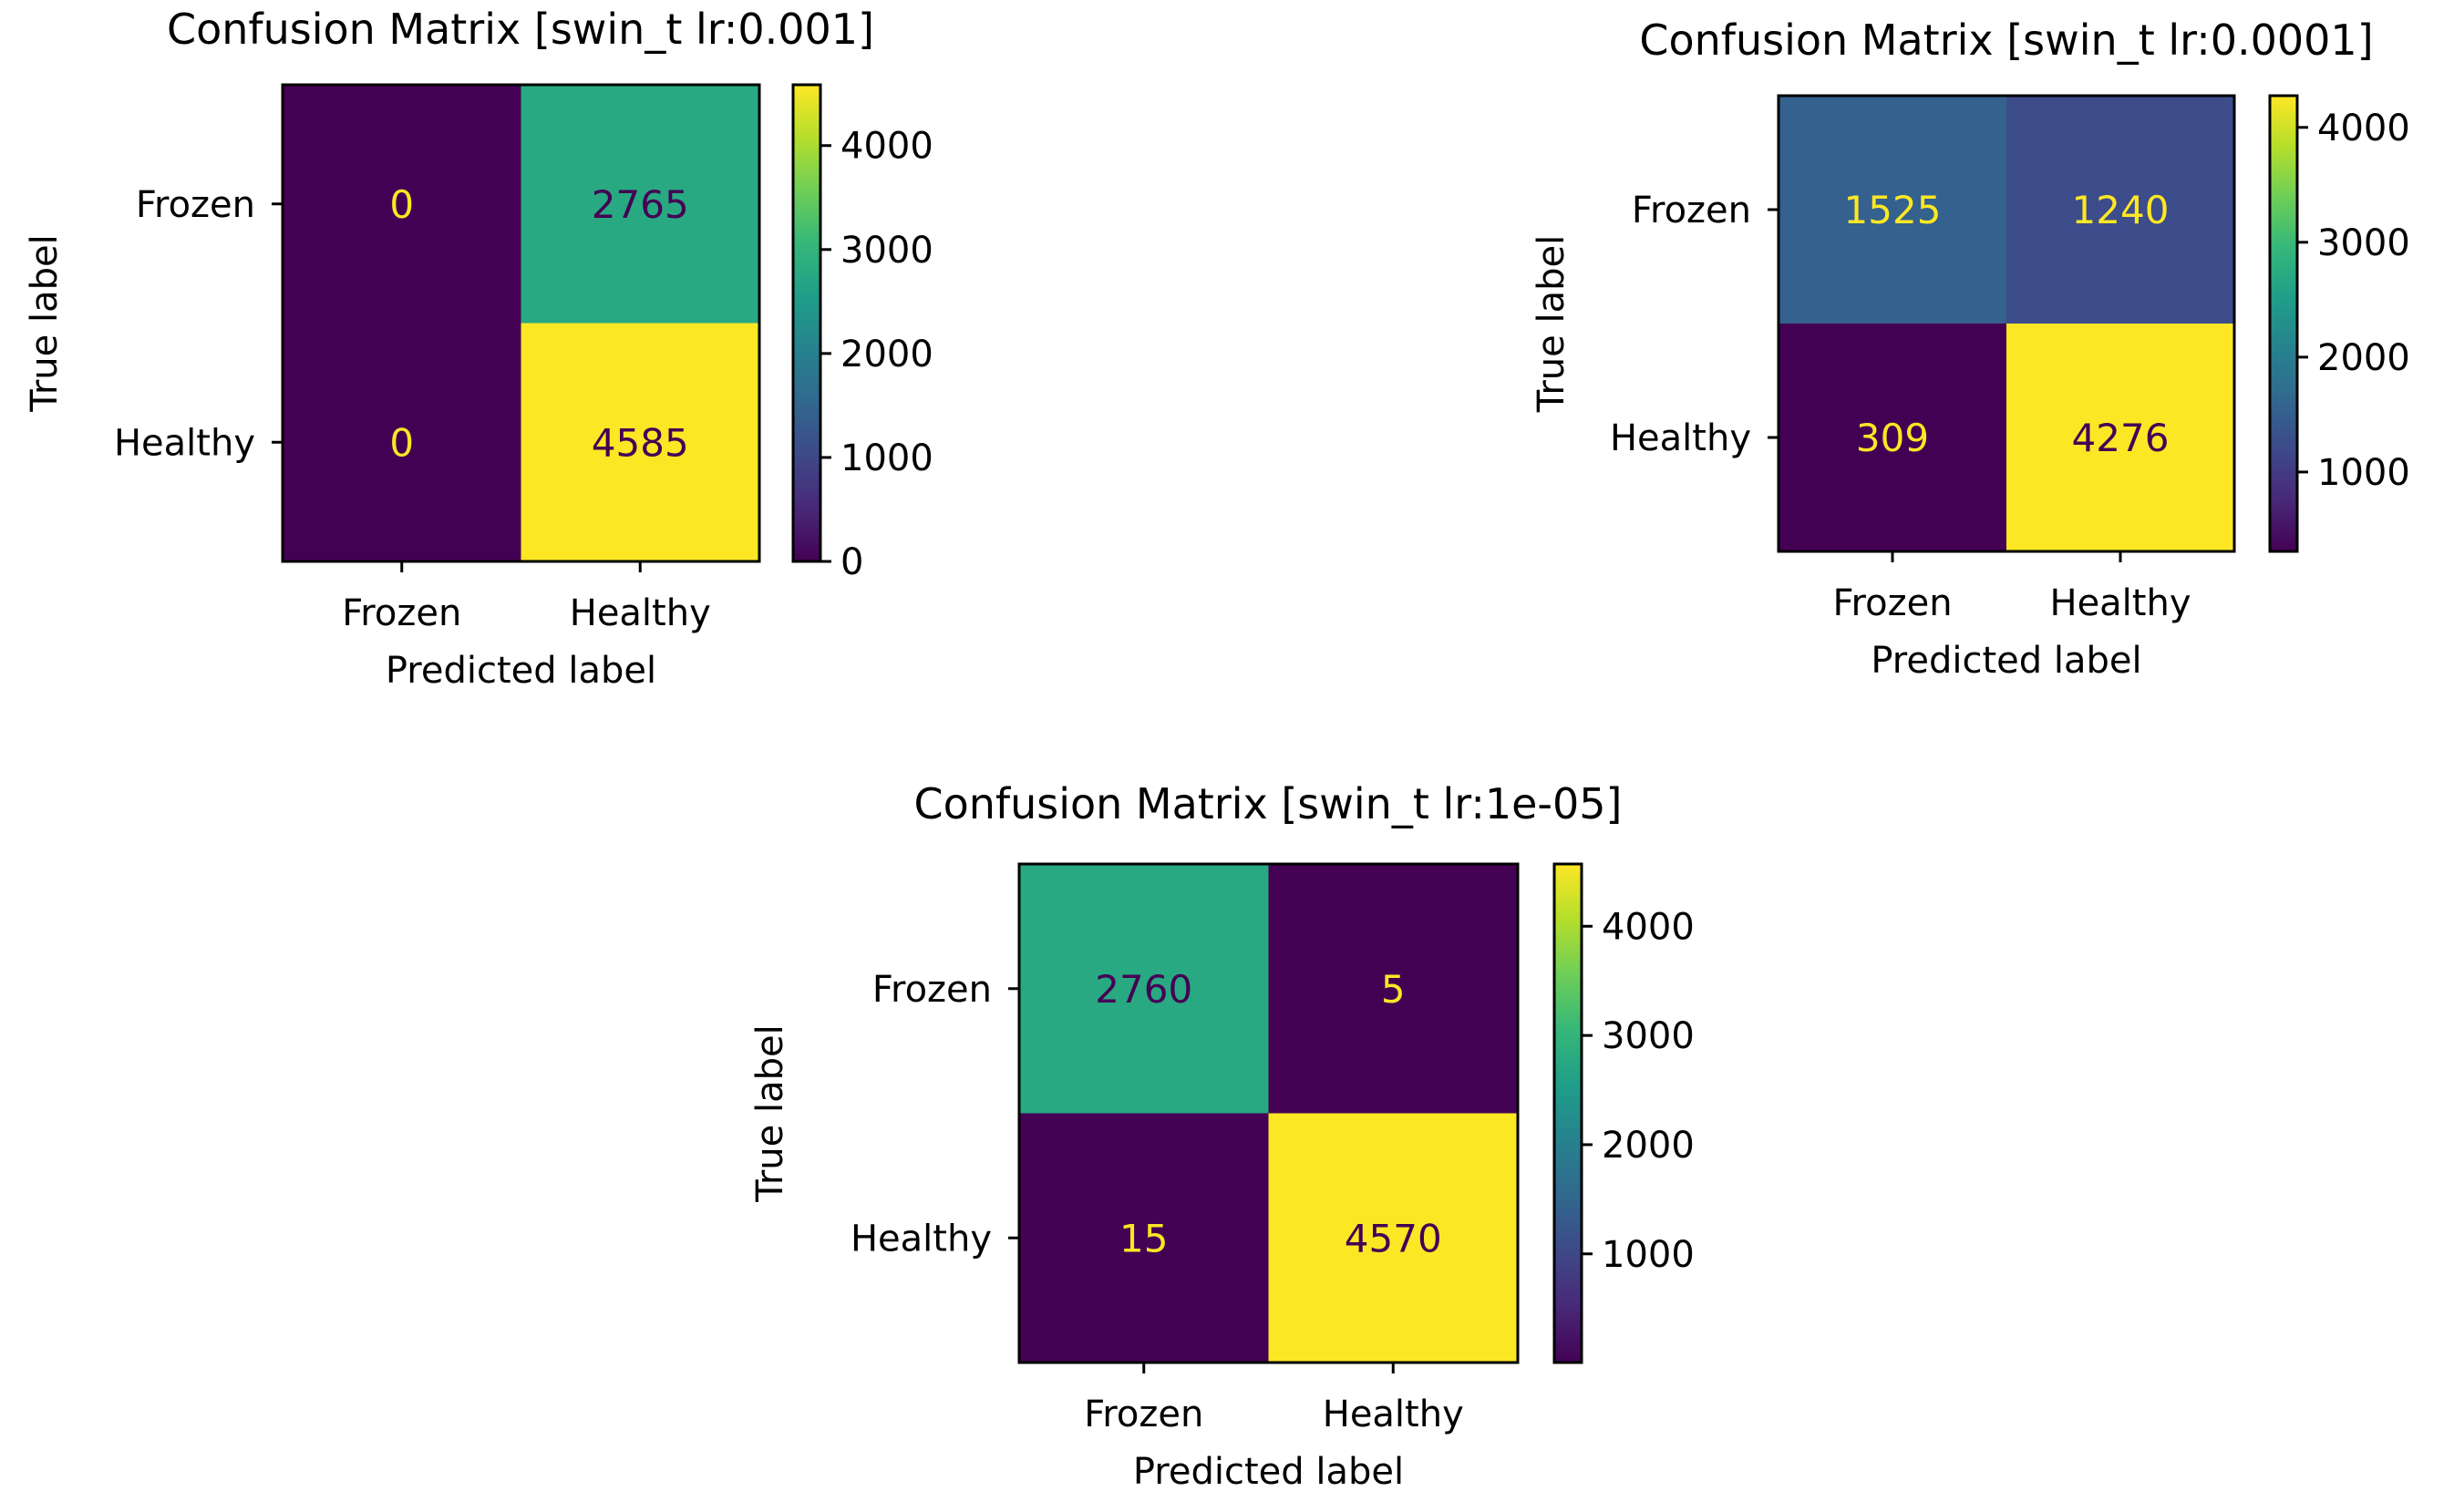 Image resolution: width=2454 pixels, height=1512 pixels. What do you see at coordinates (852, 562) in the screenshot?
I see `colorbar-tick-label: 0` at bounding box center [852, 562].